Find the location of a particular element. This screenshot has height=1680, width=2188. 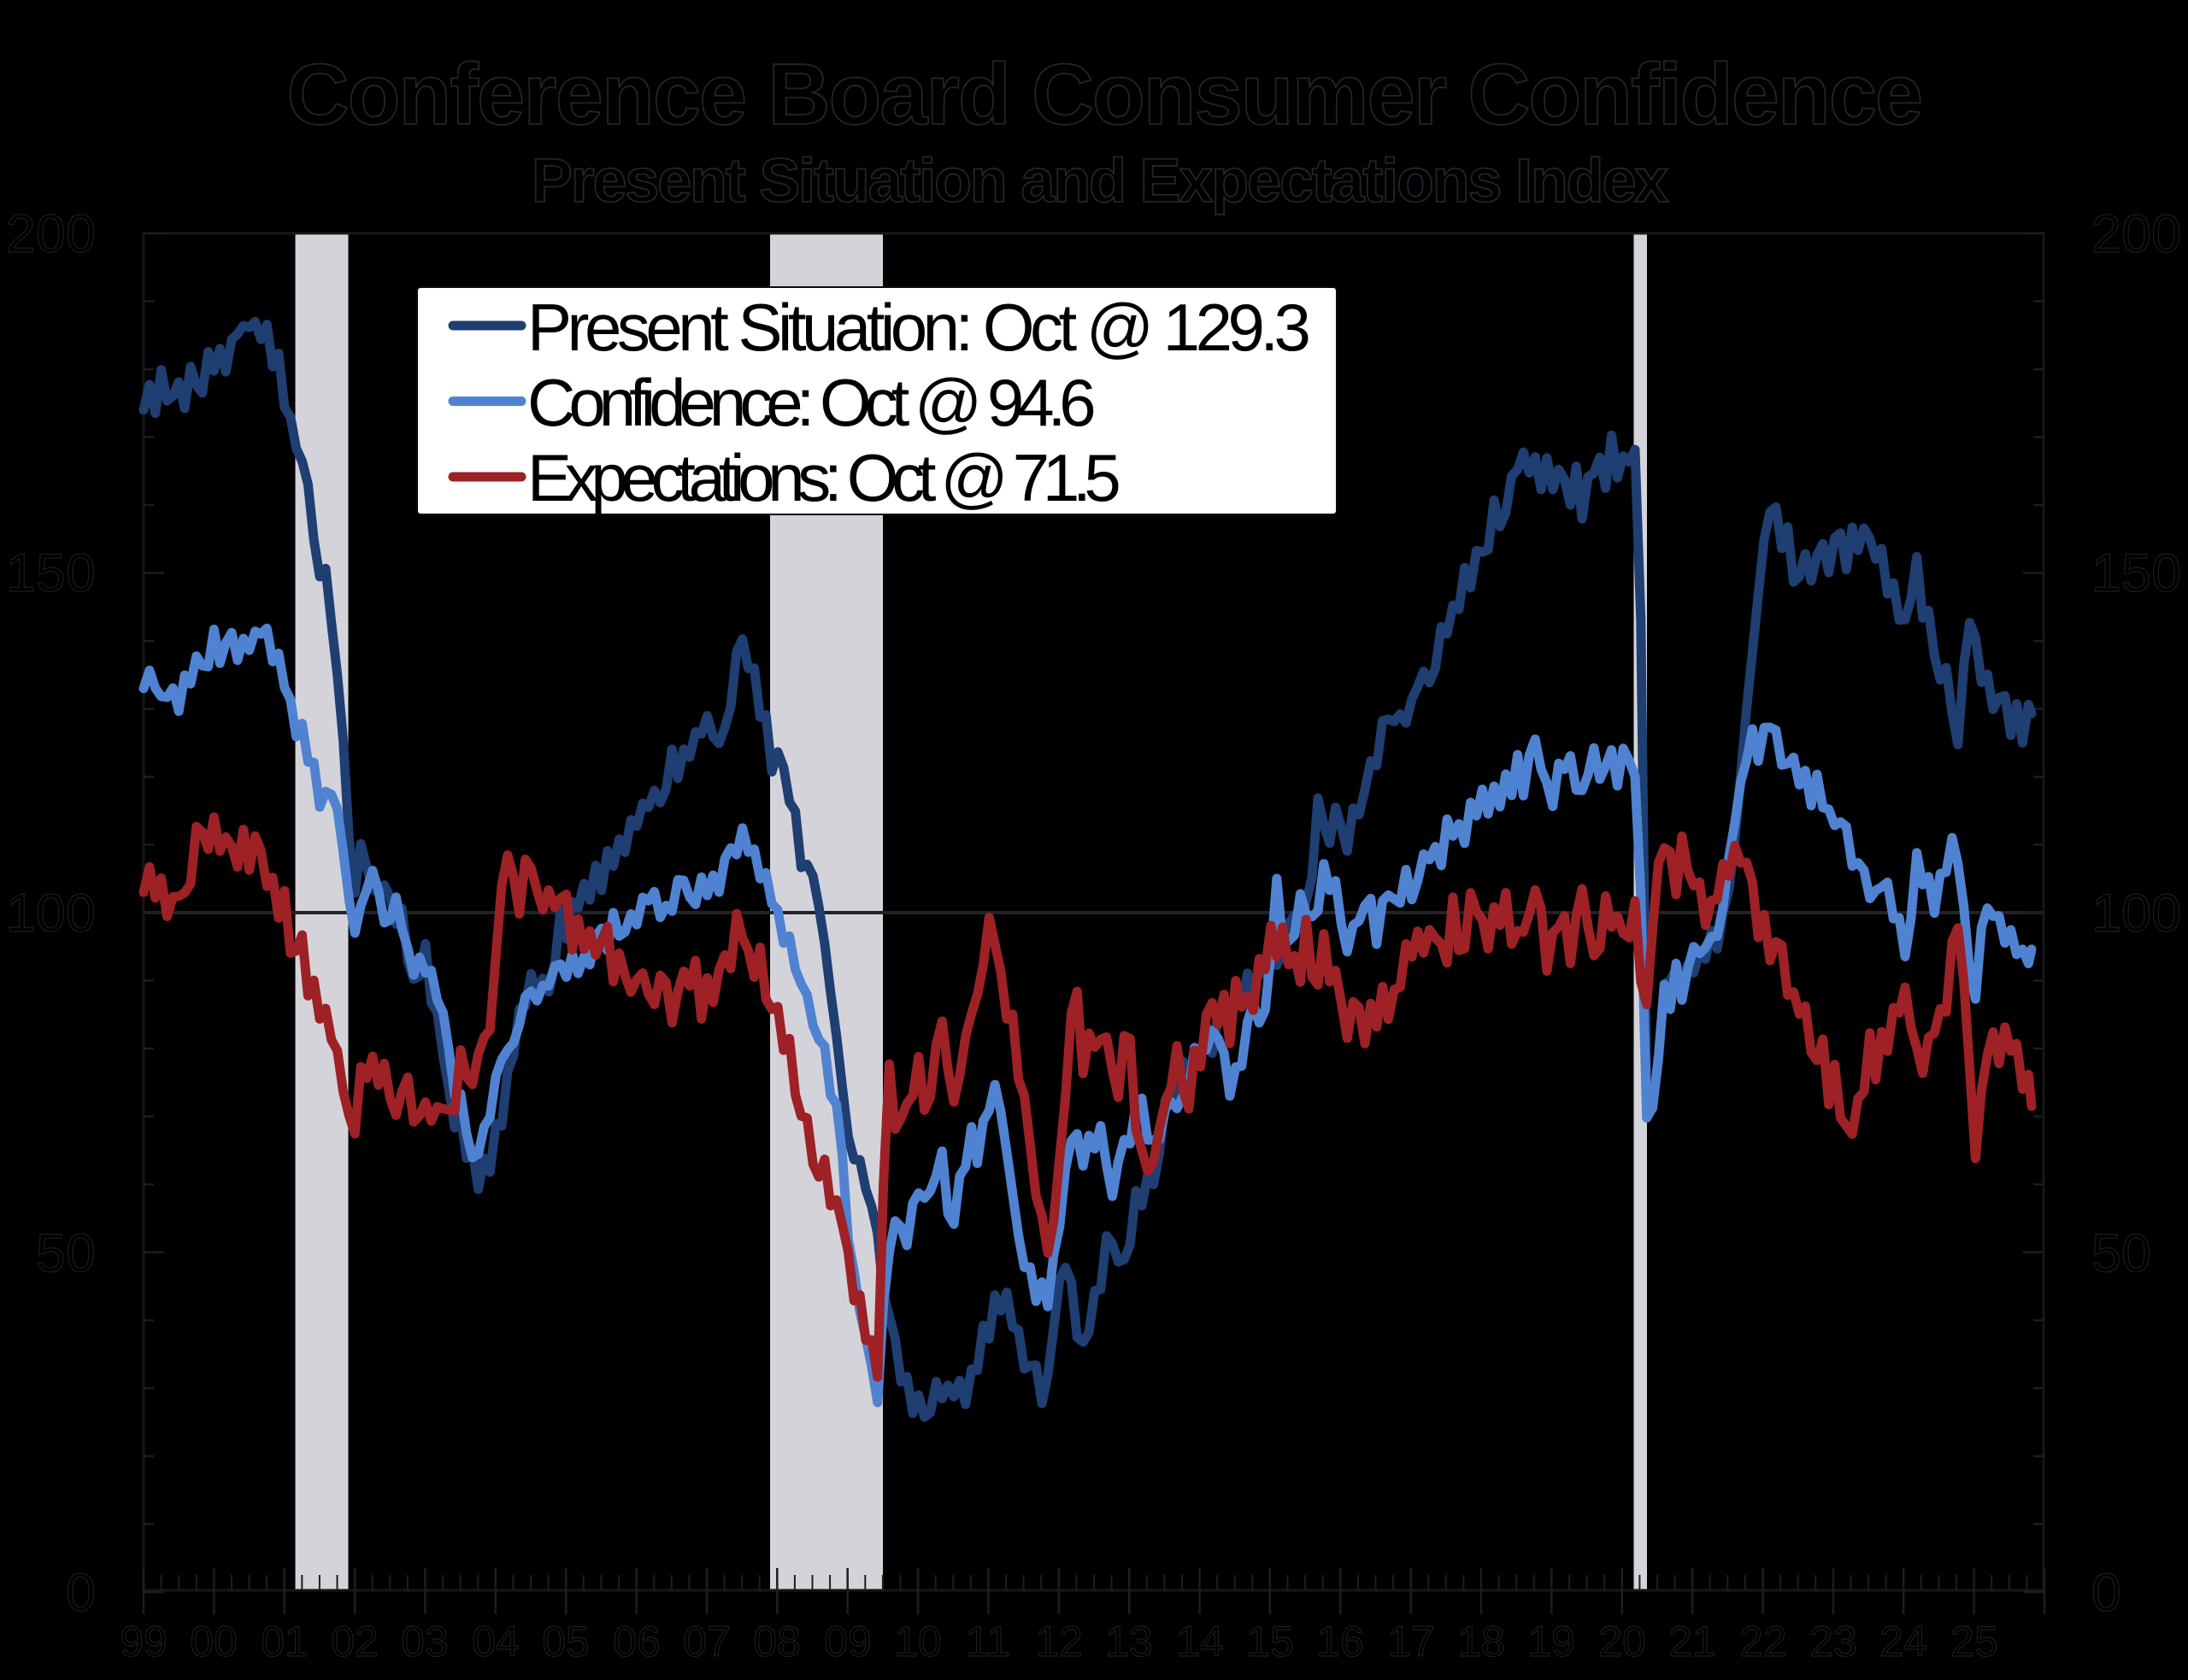

svg-text: 12 is located at coordinates (1059, 1641).